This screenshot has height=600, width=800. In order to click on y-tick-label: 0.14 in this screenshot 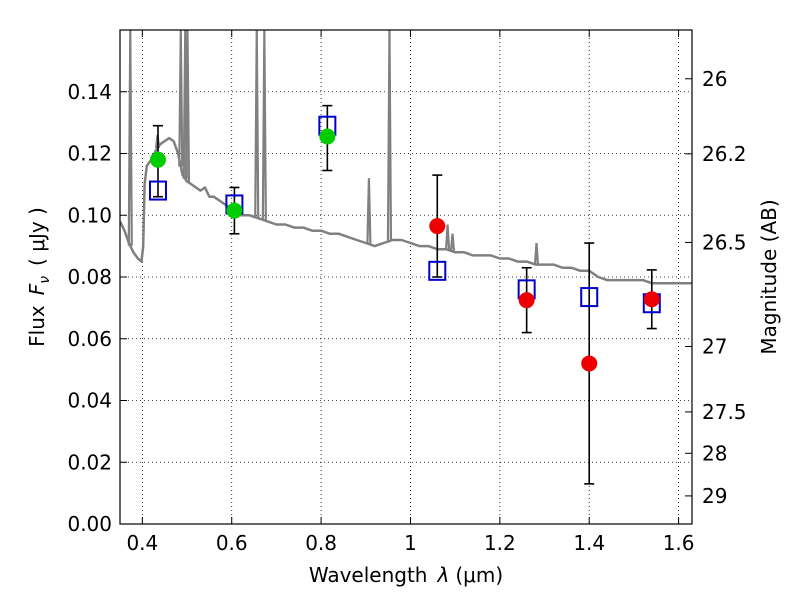, I will do `click(89, 92)`.